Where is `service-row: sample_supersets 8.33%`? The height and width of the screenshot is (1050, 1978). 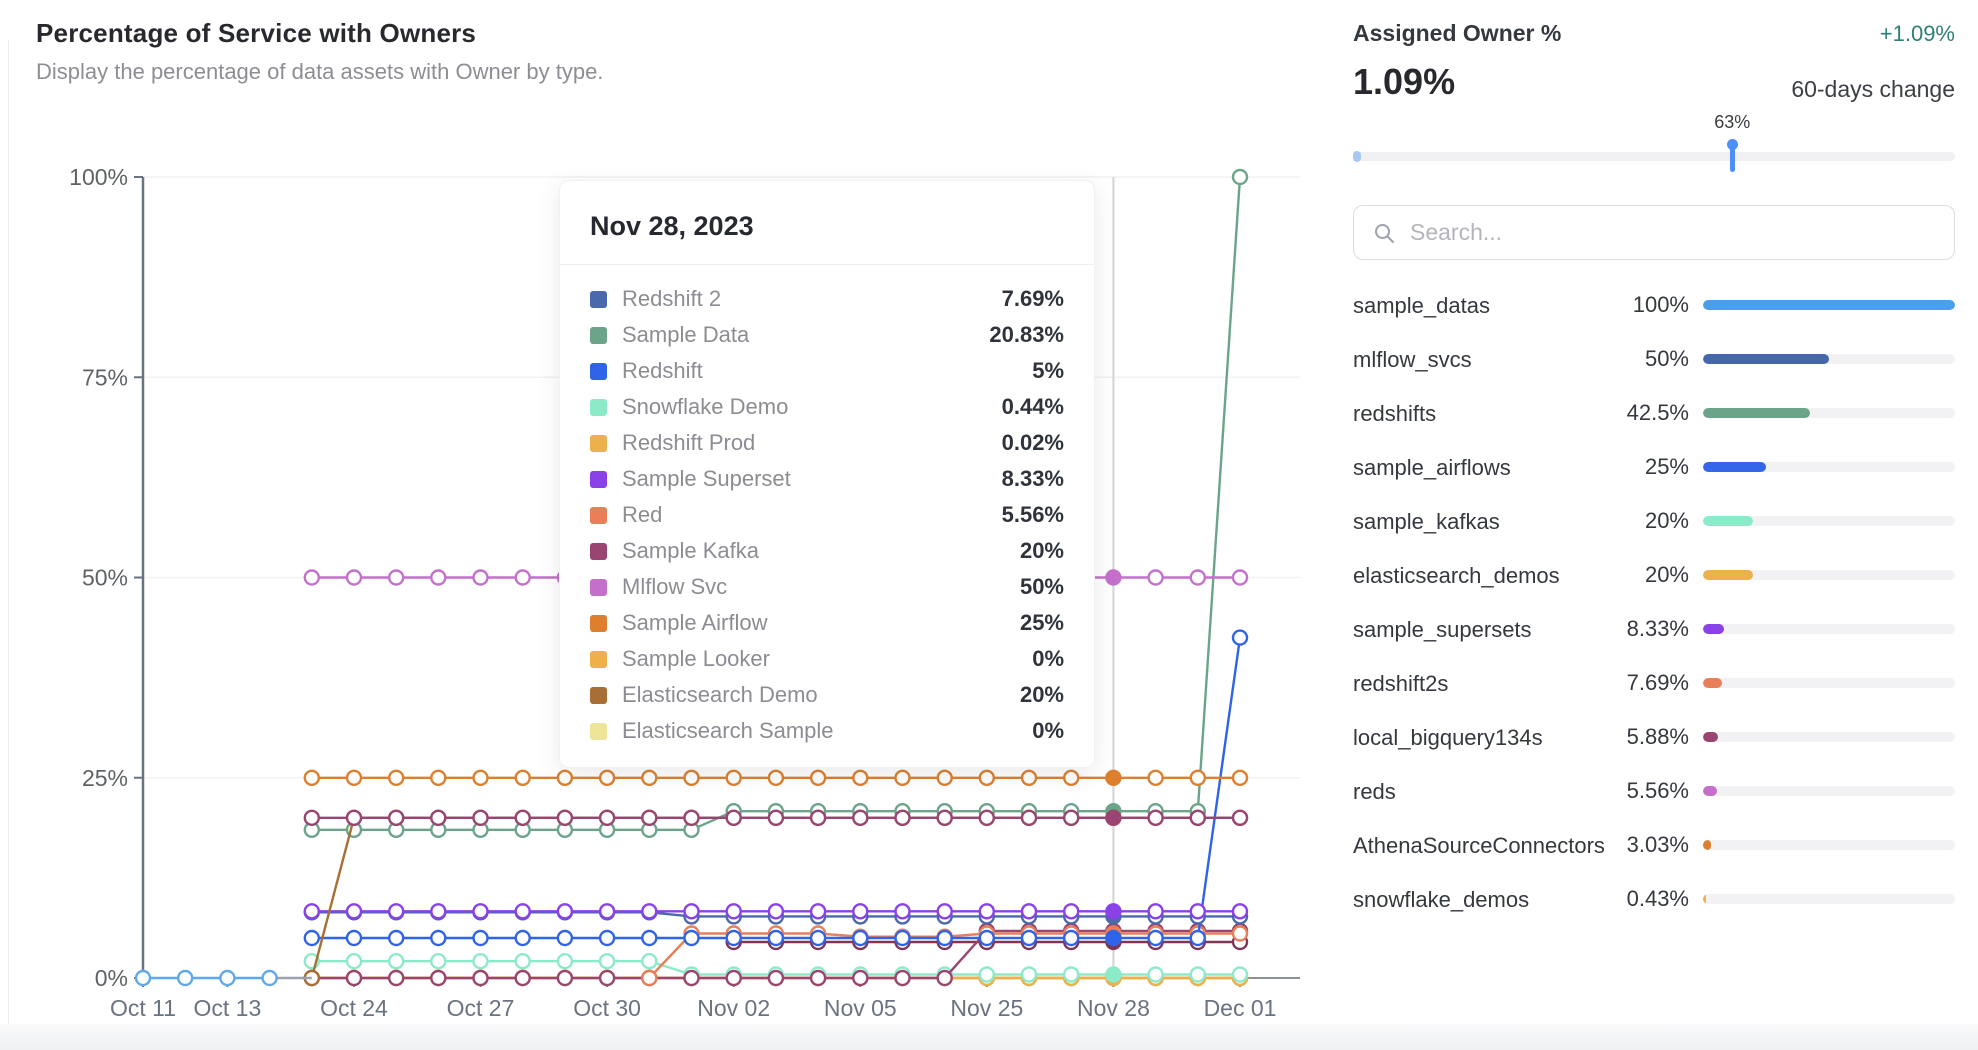 service-row: sample_supersets 8.33% is located at coordinates (1654, 629).